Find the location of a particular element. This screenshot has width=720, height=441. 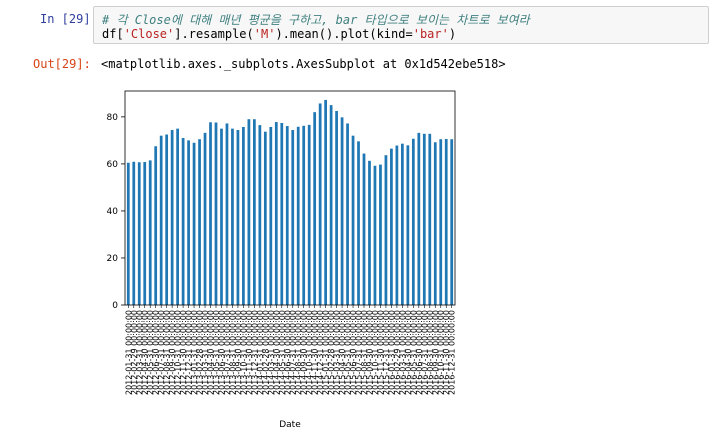

y-tick-label: 60 is located at coordinates (113, 165).